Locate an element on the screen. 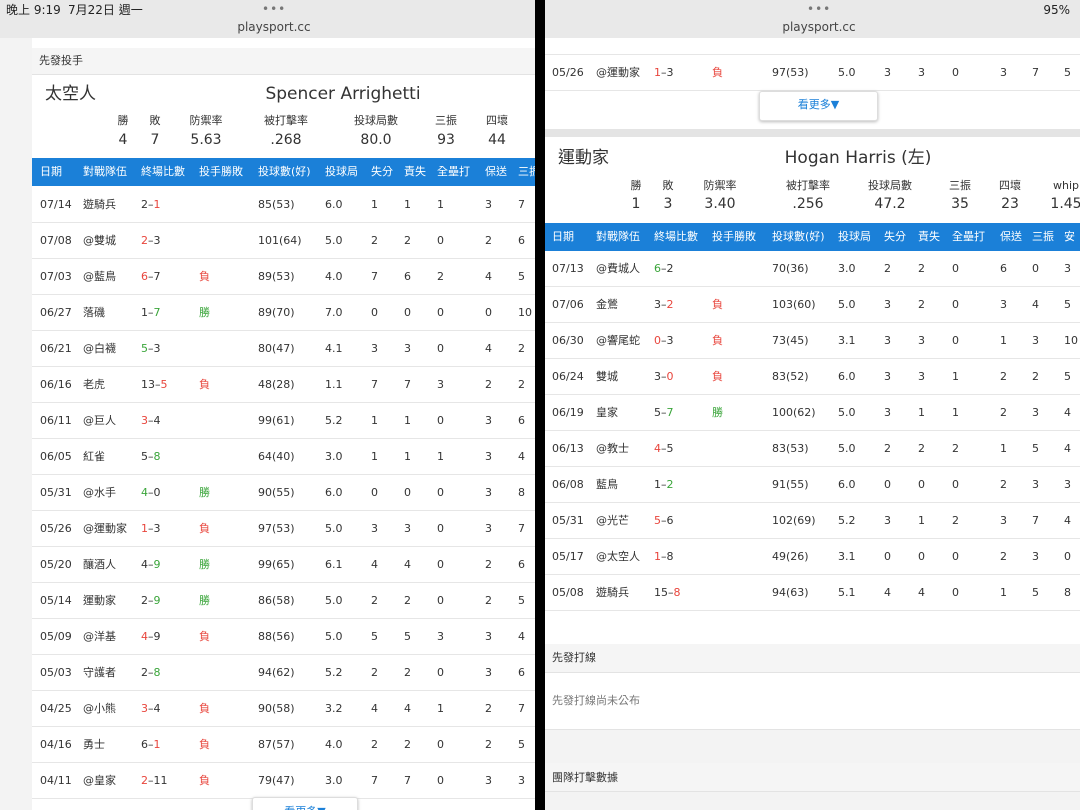 The width and height of the screenshot is (1080, 810). stat-label: whip is located at coordinates (1065, 185).